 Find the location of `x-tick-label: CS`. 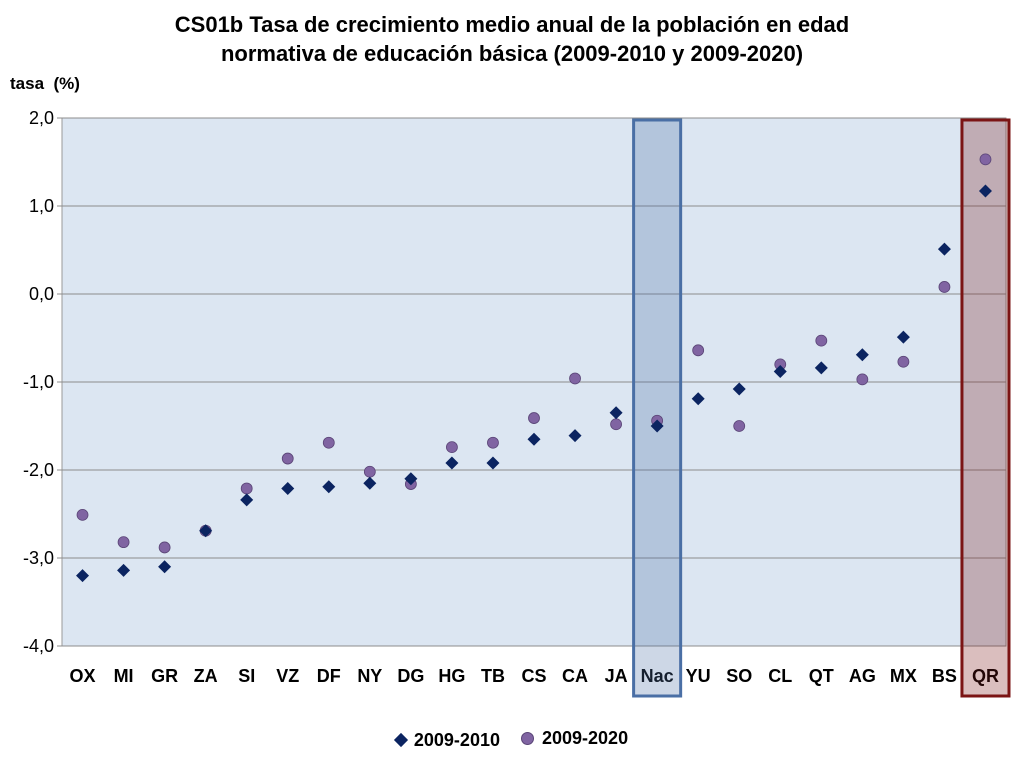

x-tick-label: CS is located at coordinates (533, 676).